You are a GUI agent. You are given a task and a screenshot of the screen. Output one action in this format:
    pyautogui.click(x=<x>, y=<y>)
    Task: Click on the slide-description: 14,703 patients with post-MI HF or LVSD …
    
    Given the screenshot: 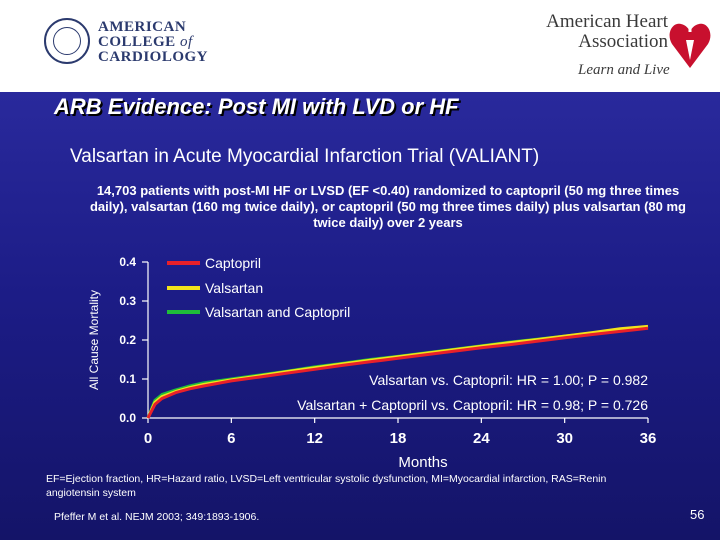 What is the action you would take?
    pyautogui.click(x=388, y=206)
    